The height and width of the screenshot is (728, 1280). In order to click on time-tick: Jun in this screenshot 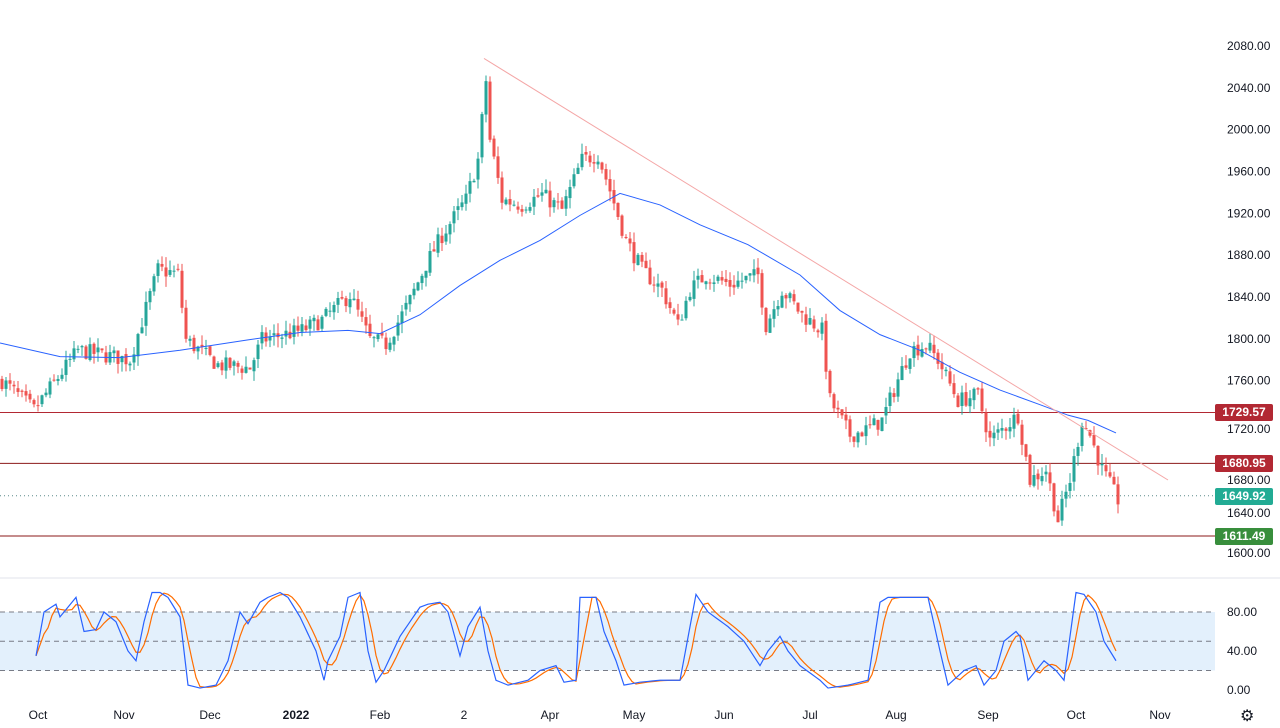, I will do `click(724, 715)`.